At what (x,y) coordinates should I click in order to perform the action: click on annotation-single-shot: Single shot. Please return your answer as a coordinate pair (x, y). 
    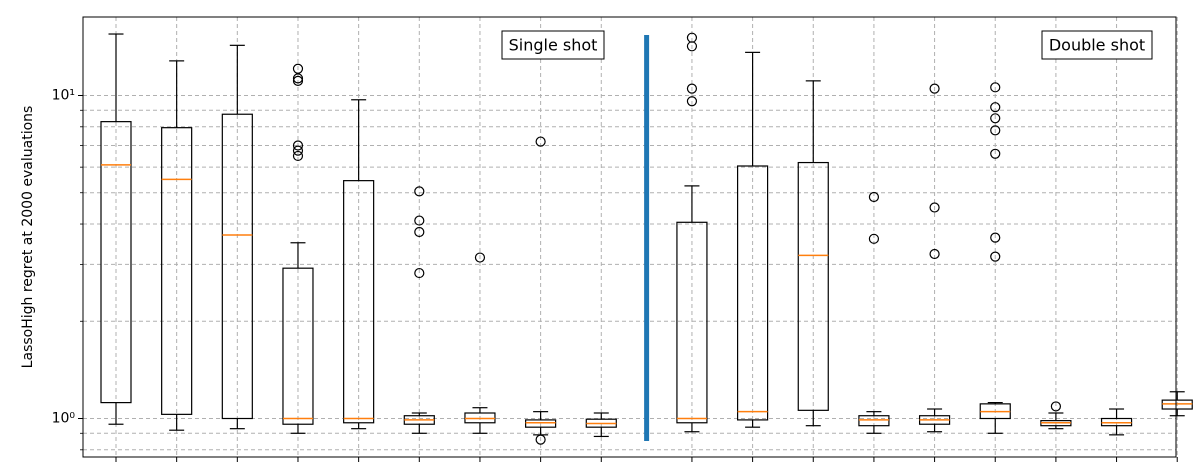
    Looking at the image, I should click on (553, 45).